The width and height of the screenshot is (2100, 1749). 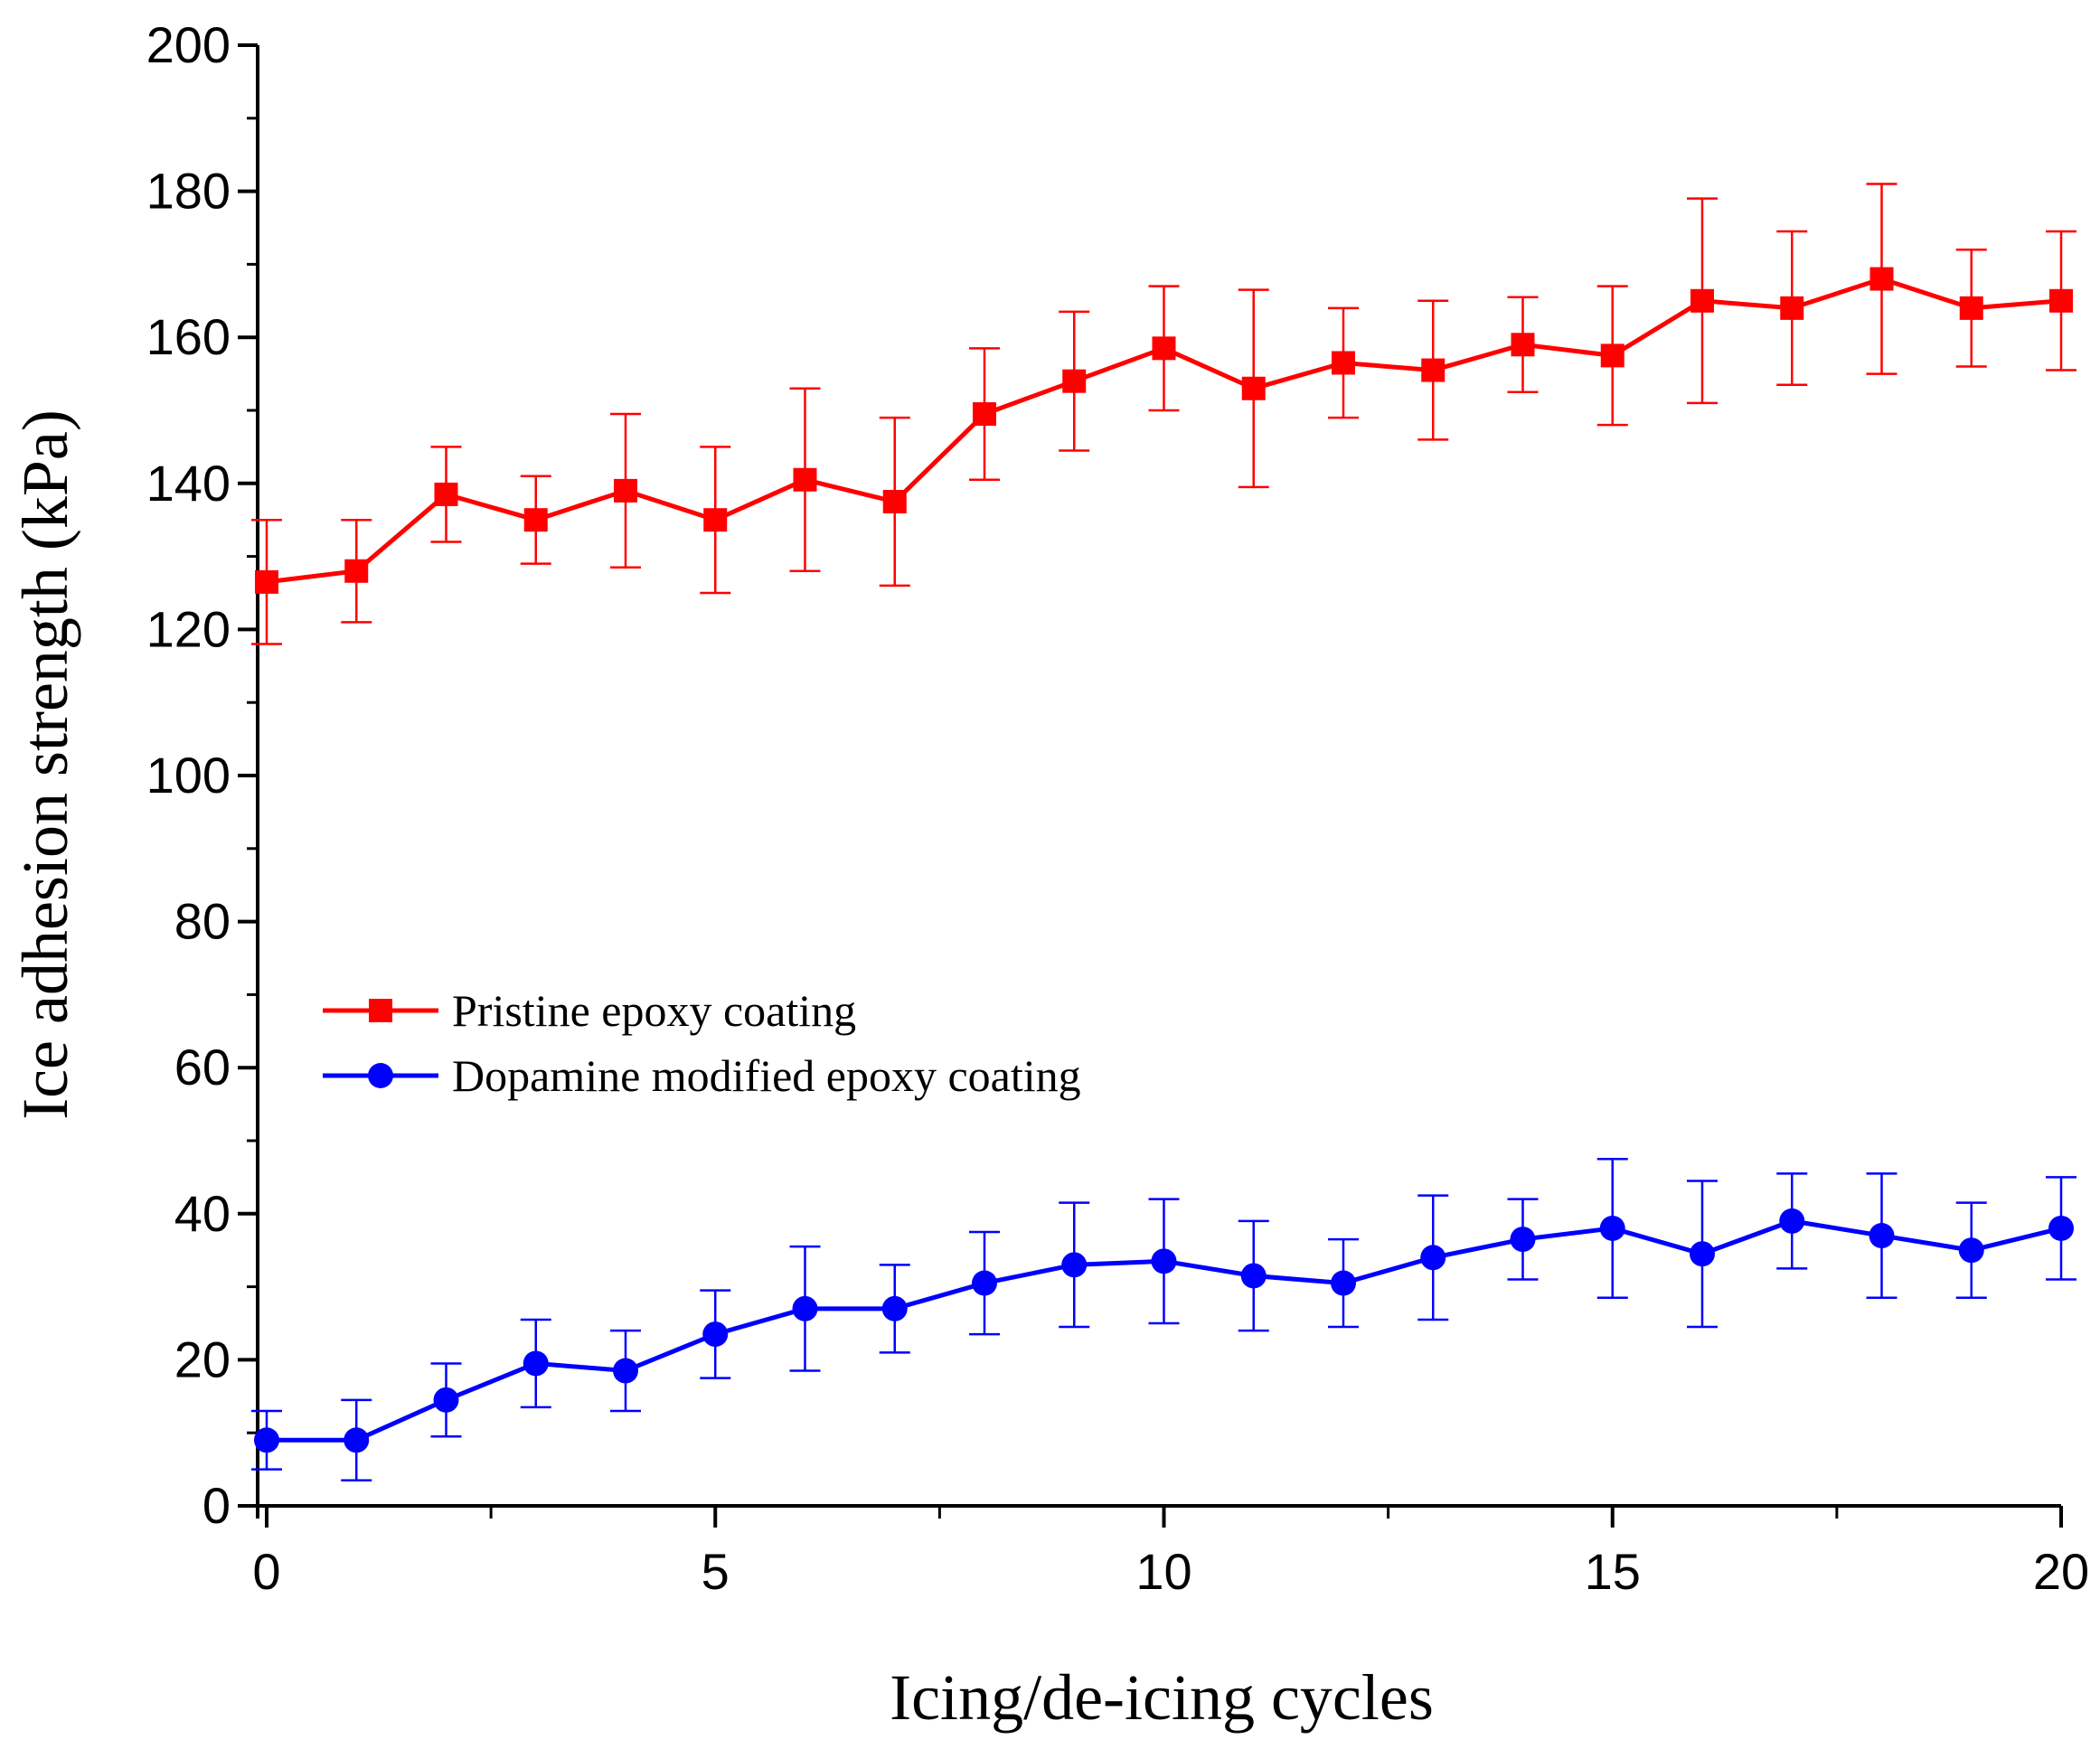 I want to click on x-tick-label: 20, so click(x=2061, y=1571).